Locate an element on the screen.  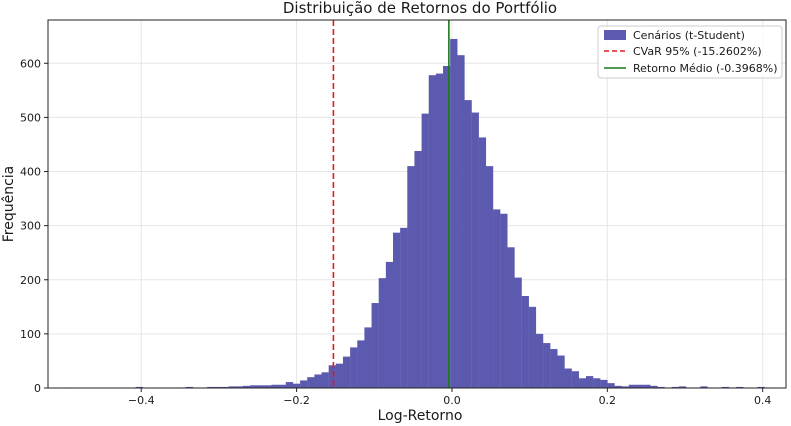
legend-swatch-histogram is located at coordinates (615, 35).